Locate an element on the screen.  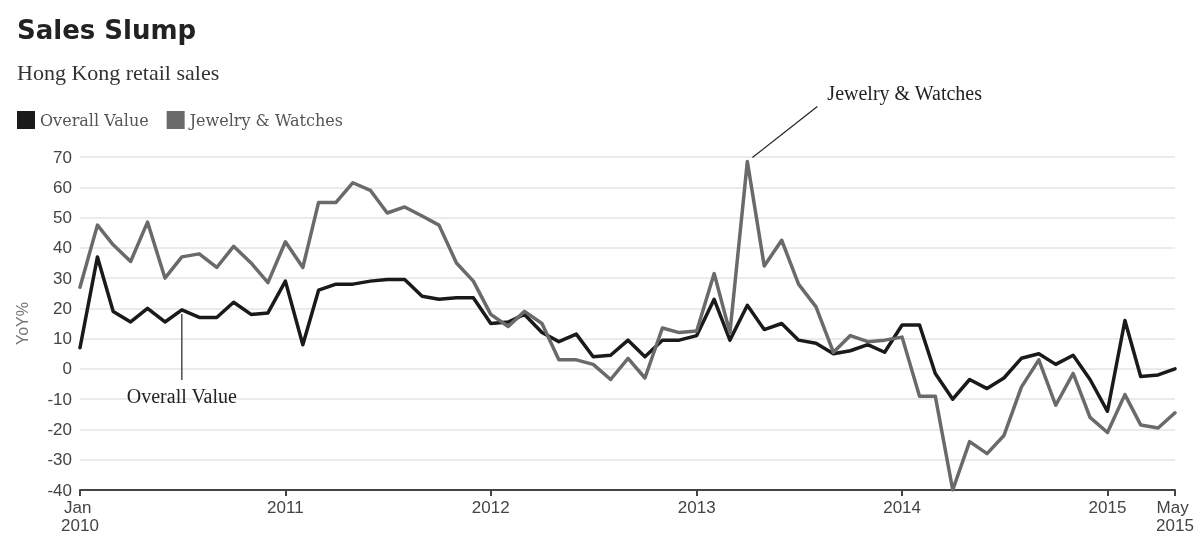
y-tick-label: -30 is located at coordinates (59, 460).